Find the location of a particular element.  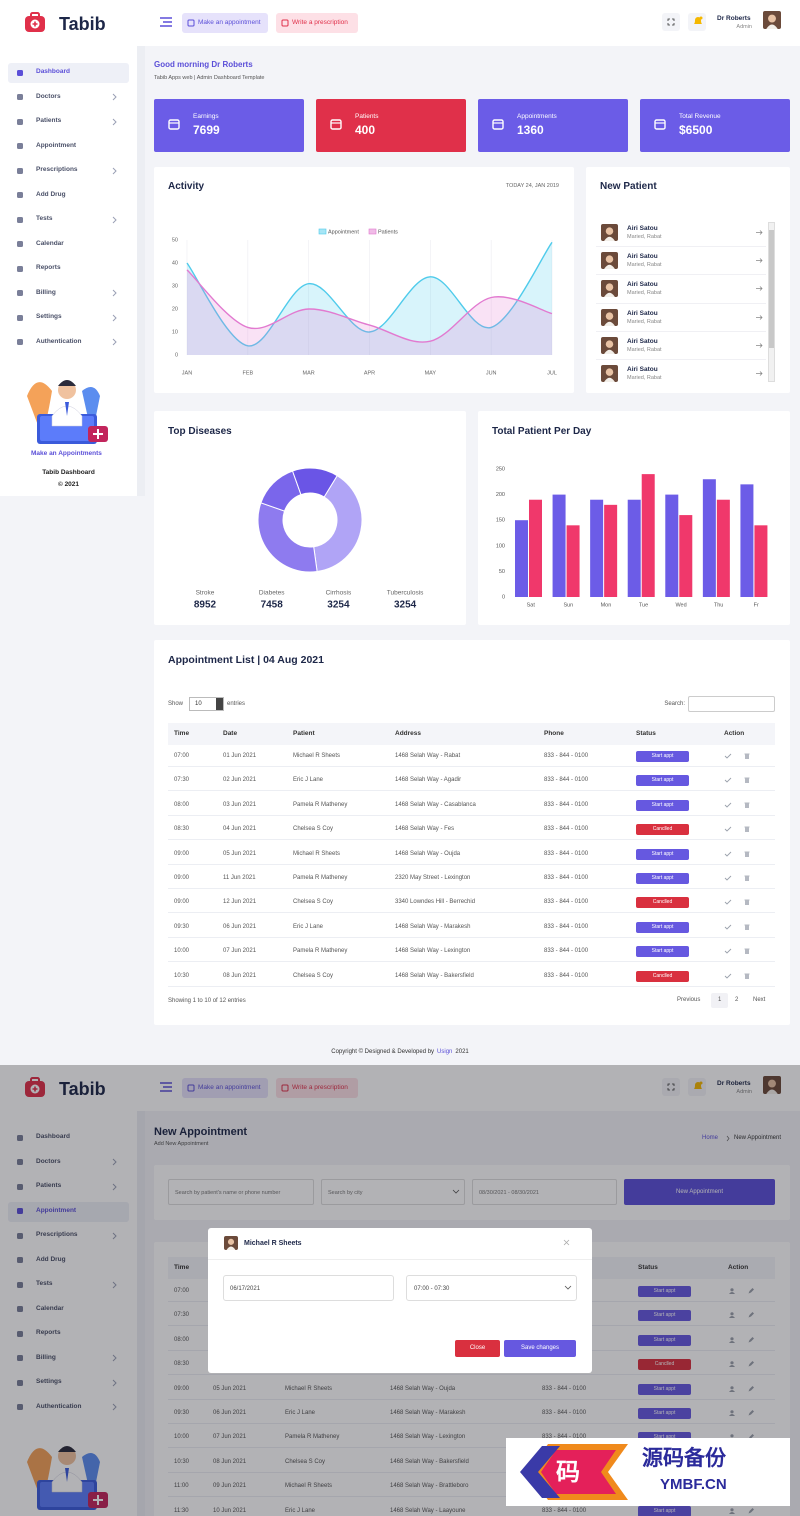

menu-item: Doctors is located at coordinates (48, 1161).